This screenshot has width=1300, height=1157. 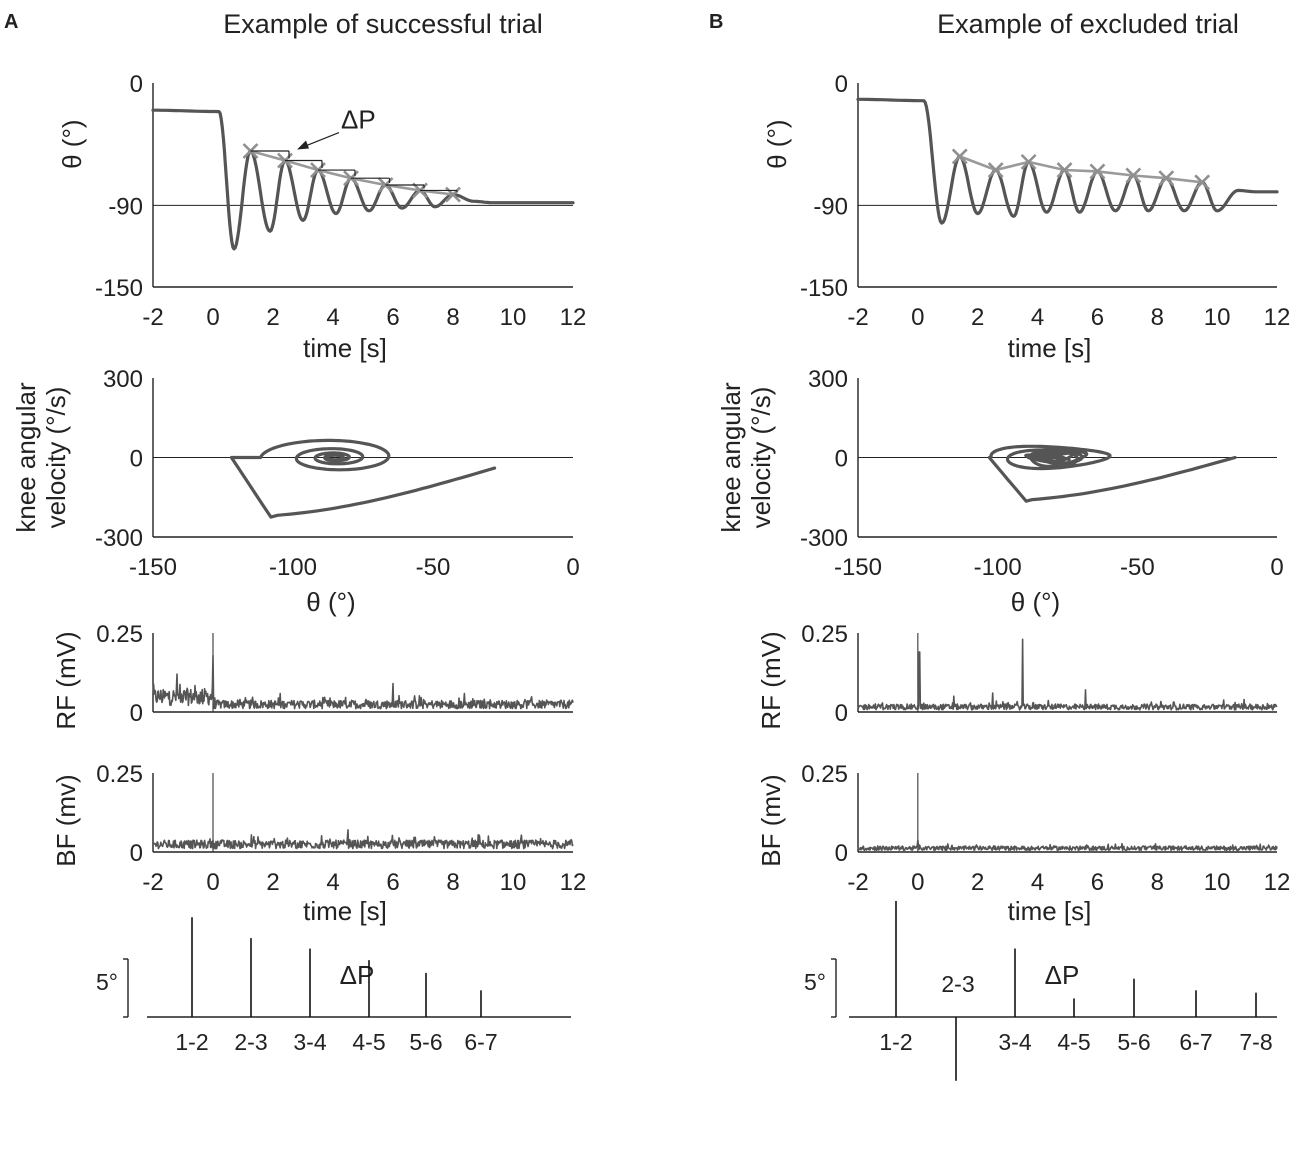 I want to click on knee-angle-trace, so click(x=1067, y=161).